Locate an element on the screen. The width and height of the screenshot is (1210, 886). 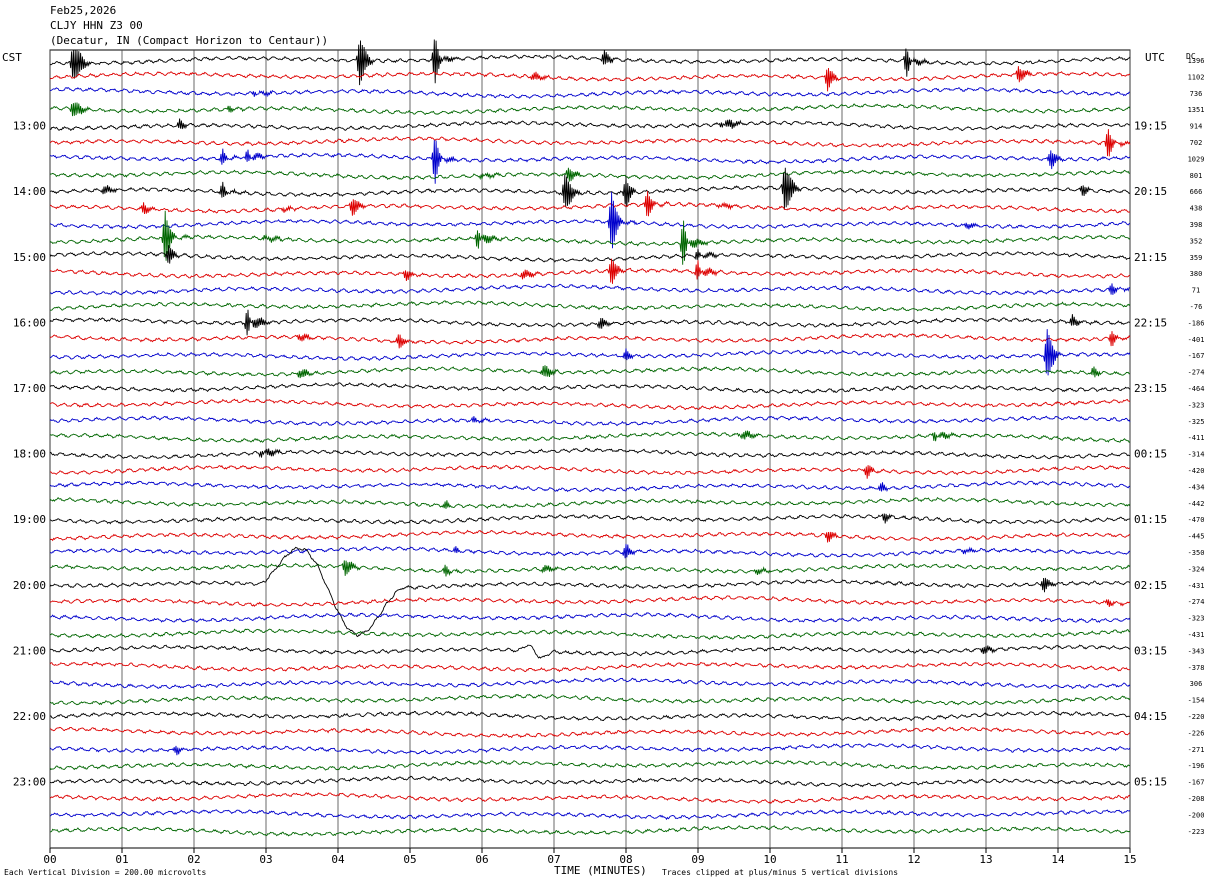
dc-offset-label: -196 is located at coordinates (1196, 766).